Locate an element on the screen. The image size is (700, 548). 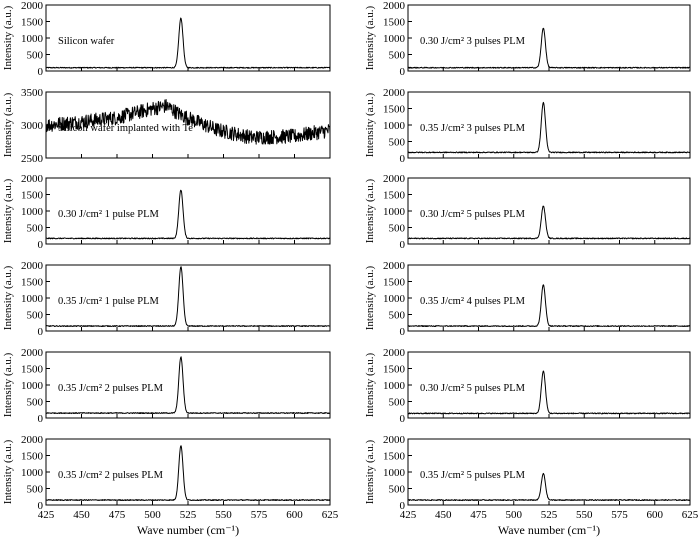
x-tick-label: 475 is located at coordinates (117, 515).